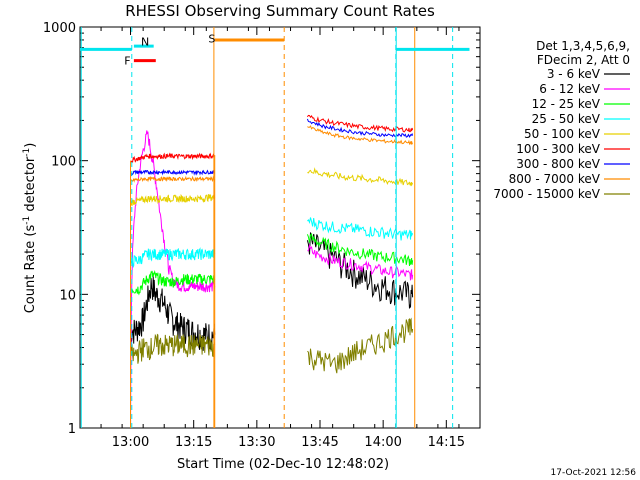  What do you see at coordinates (30, 145) in the screenshot?
I see `y-axis-label-end: )` at bounding box center [30, 145].